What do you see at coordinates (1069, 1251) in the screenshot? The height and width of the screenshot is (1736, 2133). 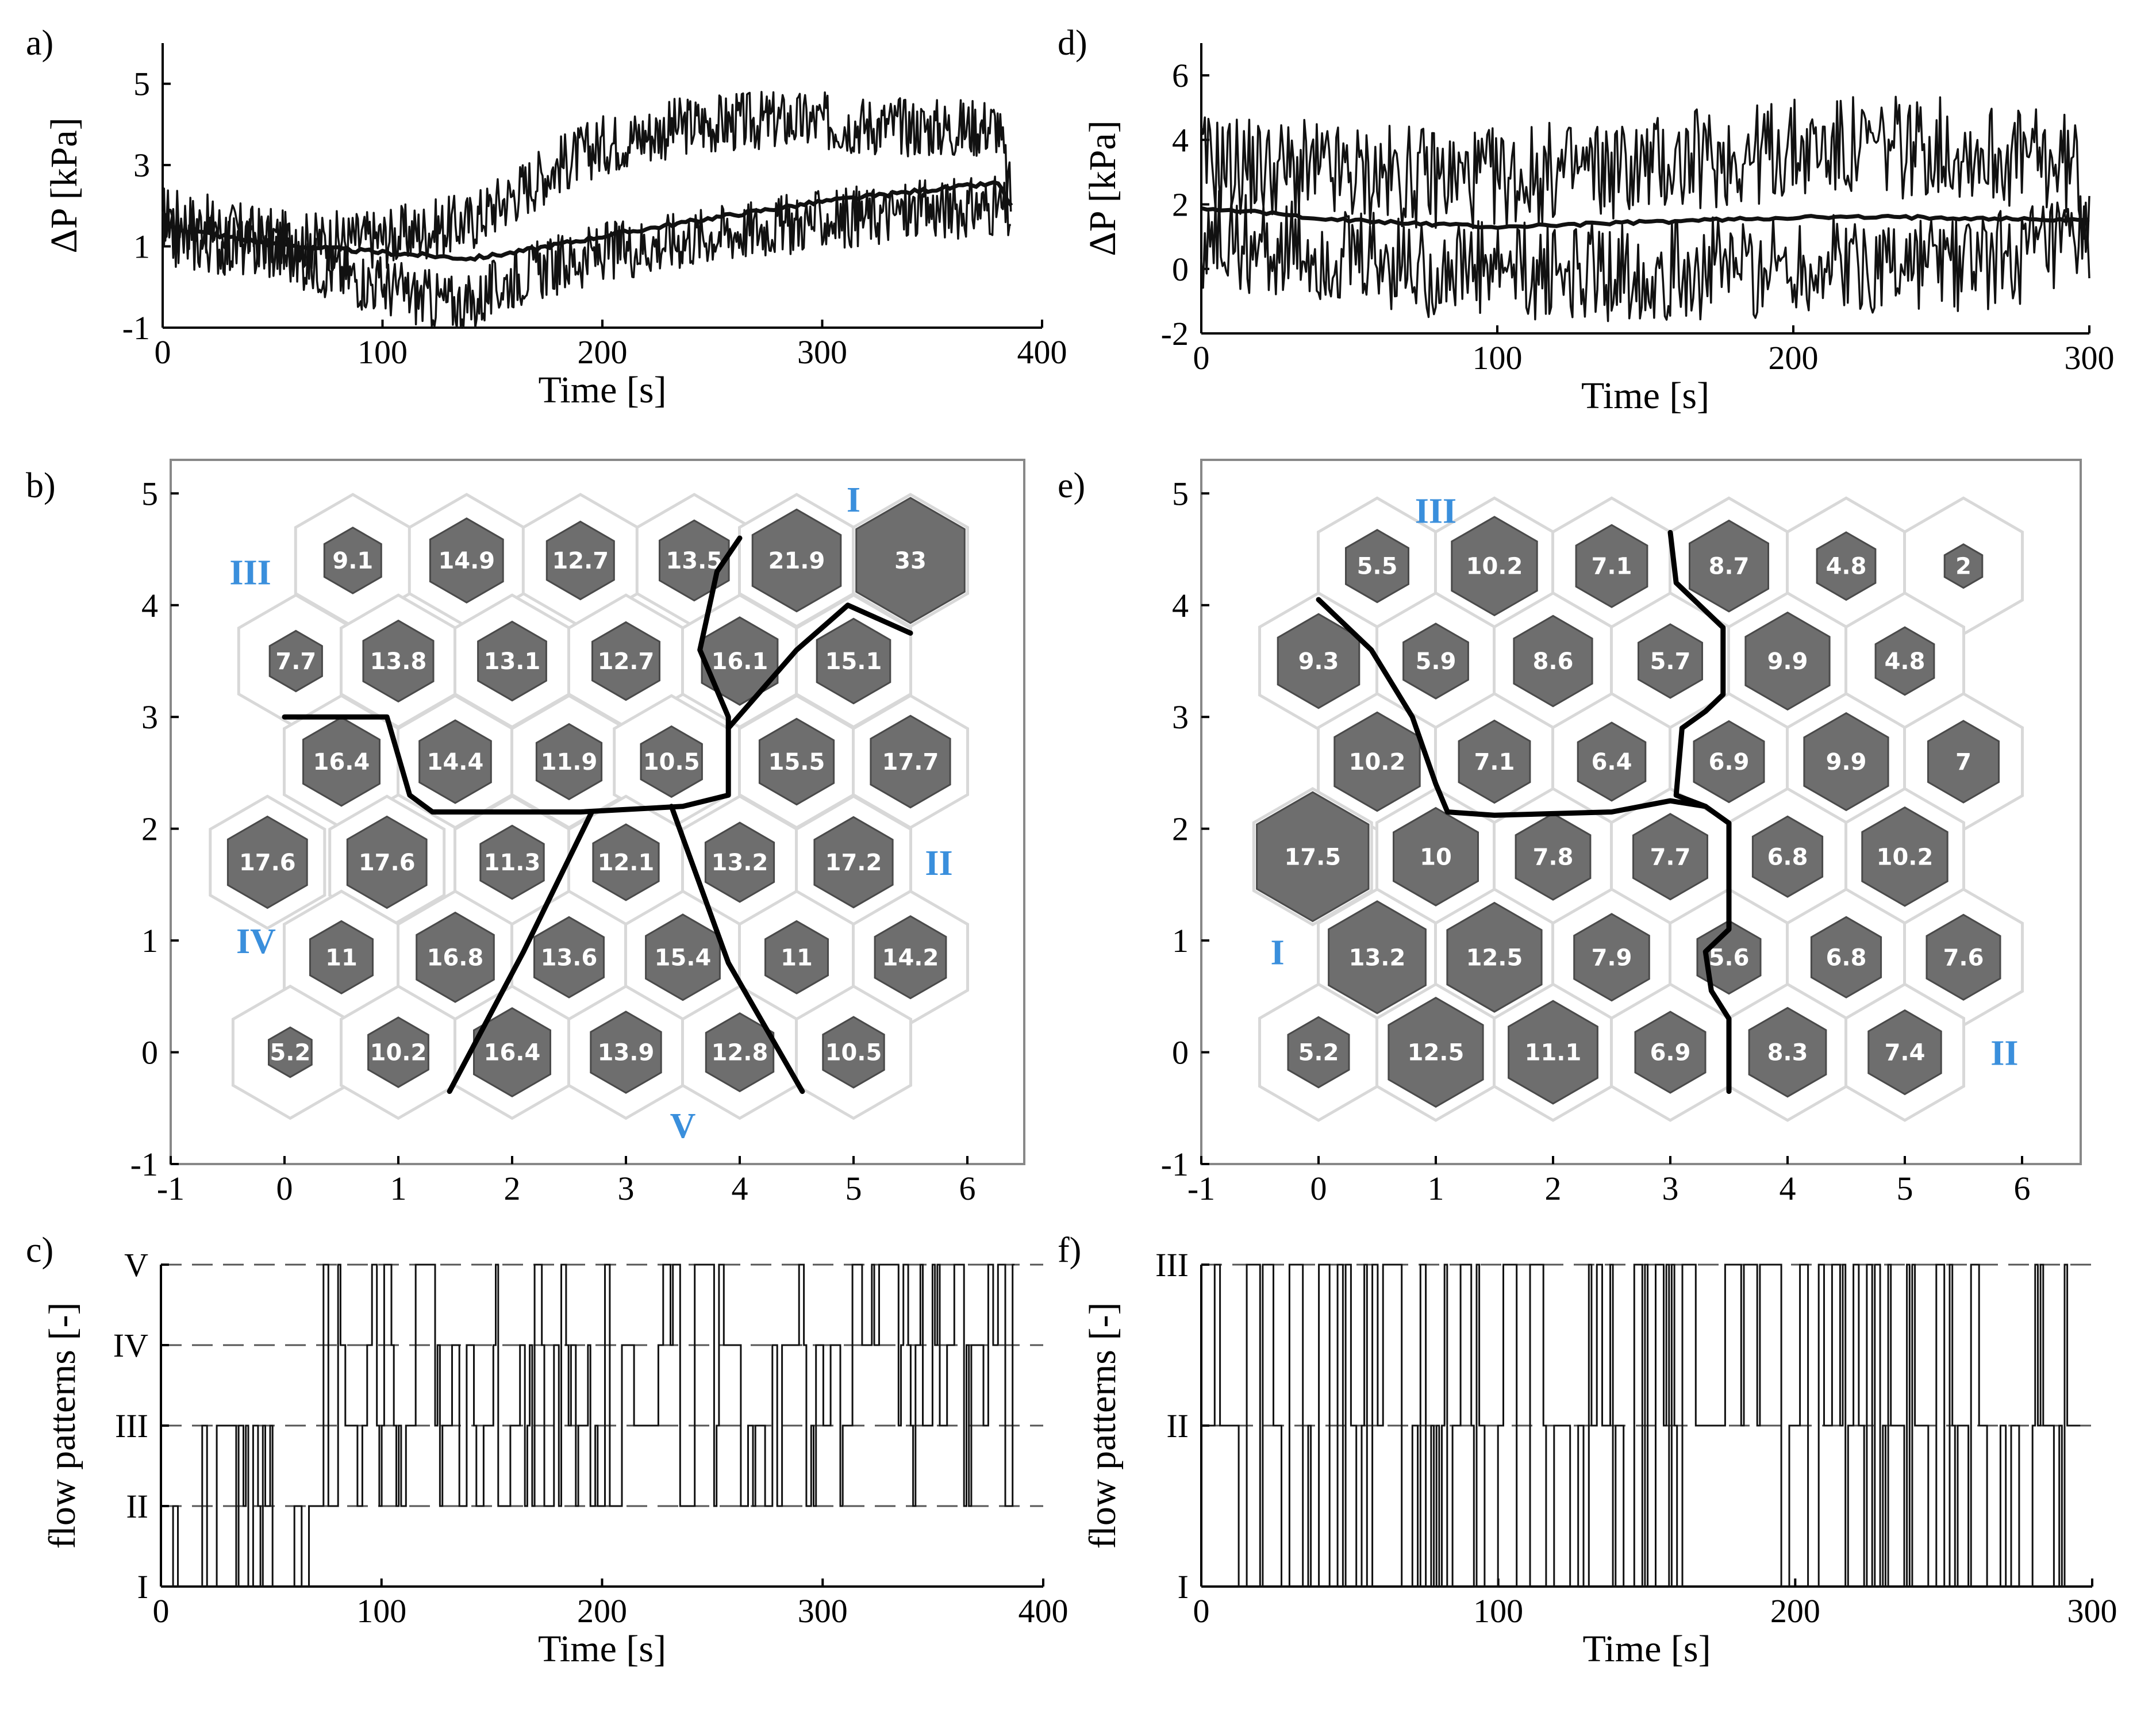 I see `panel-f-label: f)` at bounding box center [1069, 1251].